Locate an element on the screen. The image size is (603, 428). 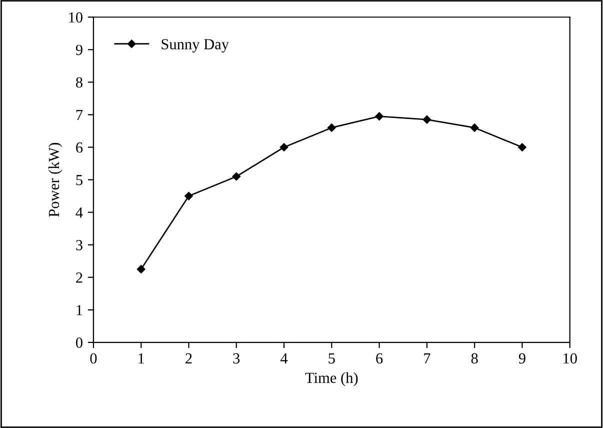
x-tick-label: 6 is located at coordinates (379, 358).